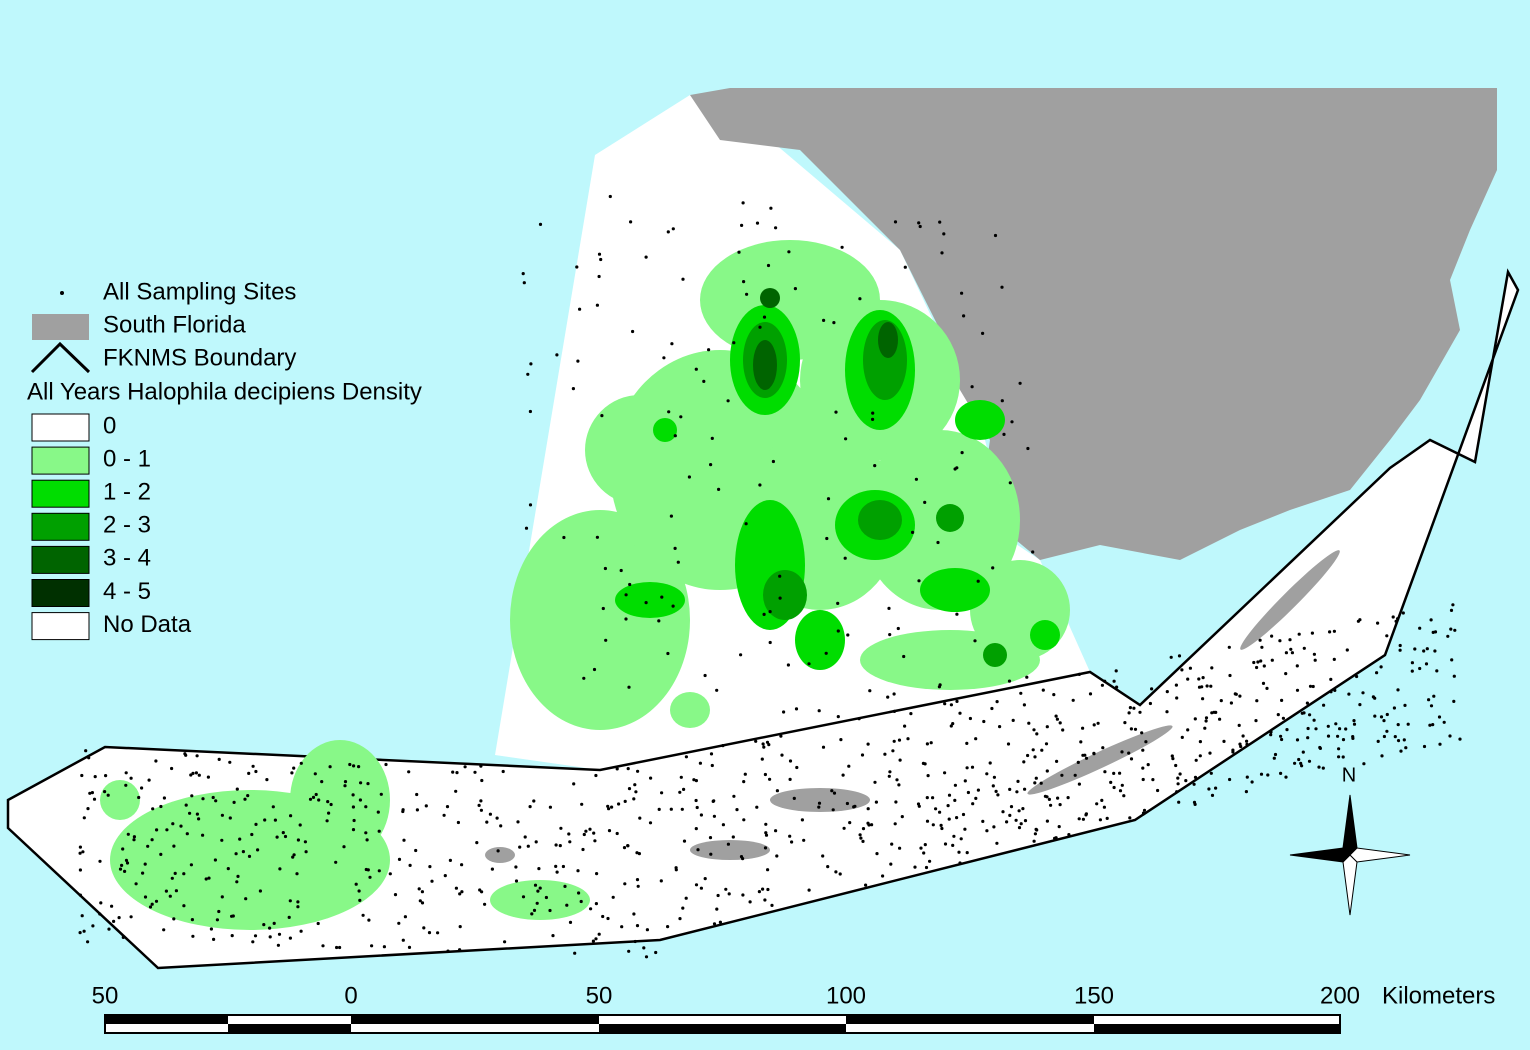 The width and height of the screenshot is (1530, 1050). I want to click on island, so click(500, 855).